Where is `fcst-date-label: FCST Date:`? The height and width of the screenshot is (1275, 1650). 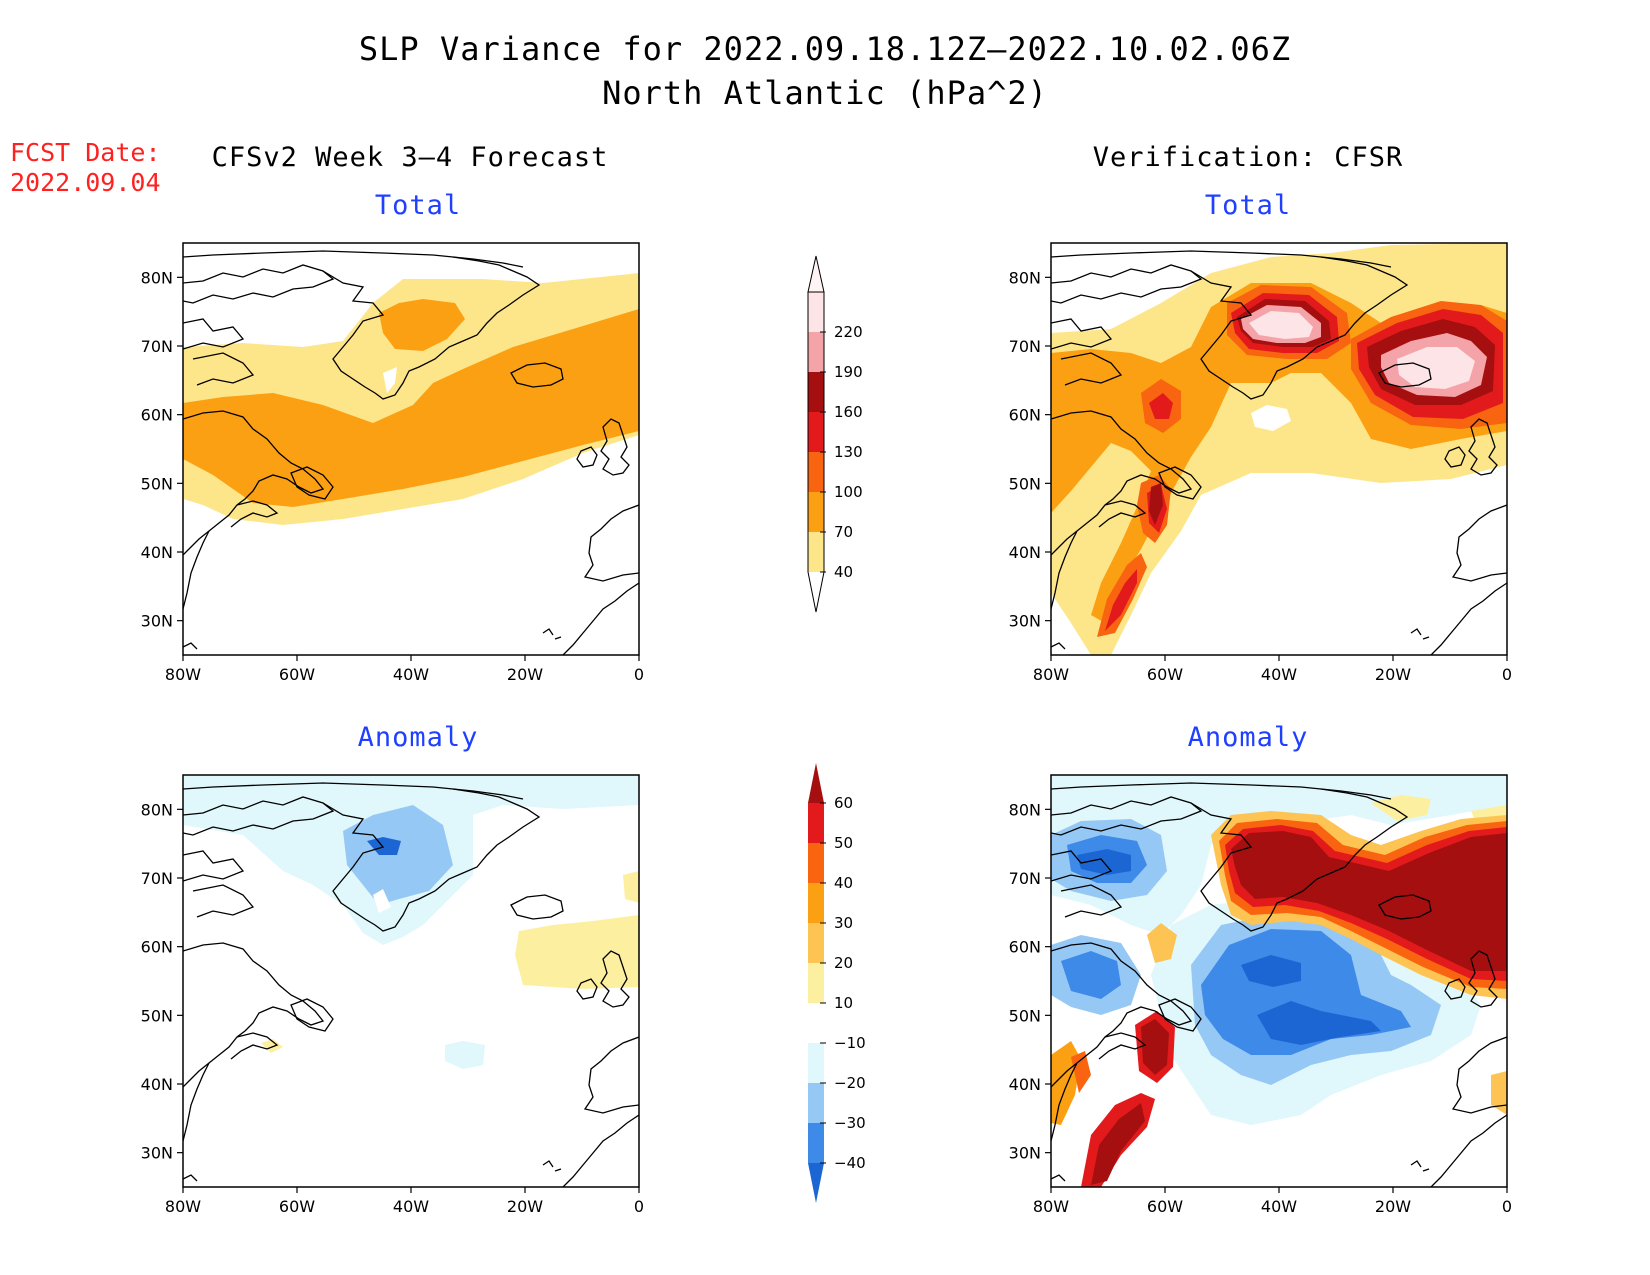 fcst-date-label: FCST Date: is located at coordinates (85, 152).